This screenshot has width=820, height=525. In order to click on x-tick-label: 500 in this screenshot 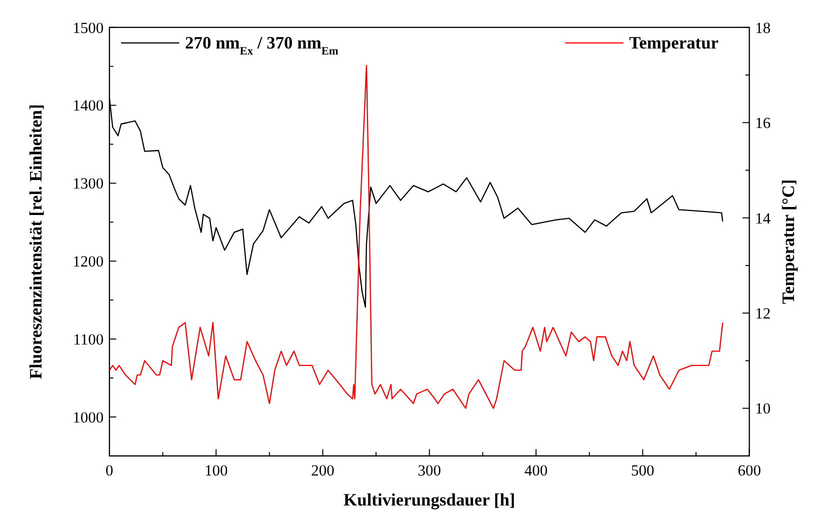, I will do `click(643, 471)`.